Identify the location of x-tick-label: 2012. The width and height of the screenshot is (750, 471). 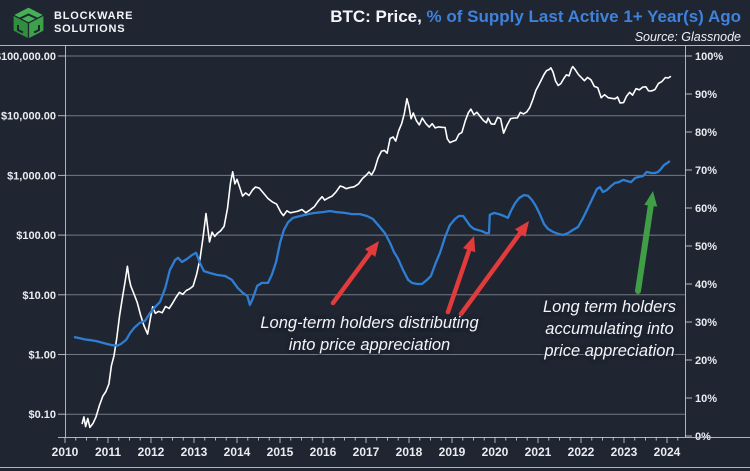
(151, 452).